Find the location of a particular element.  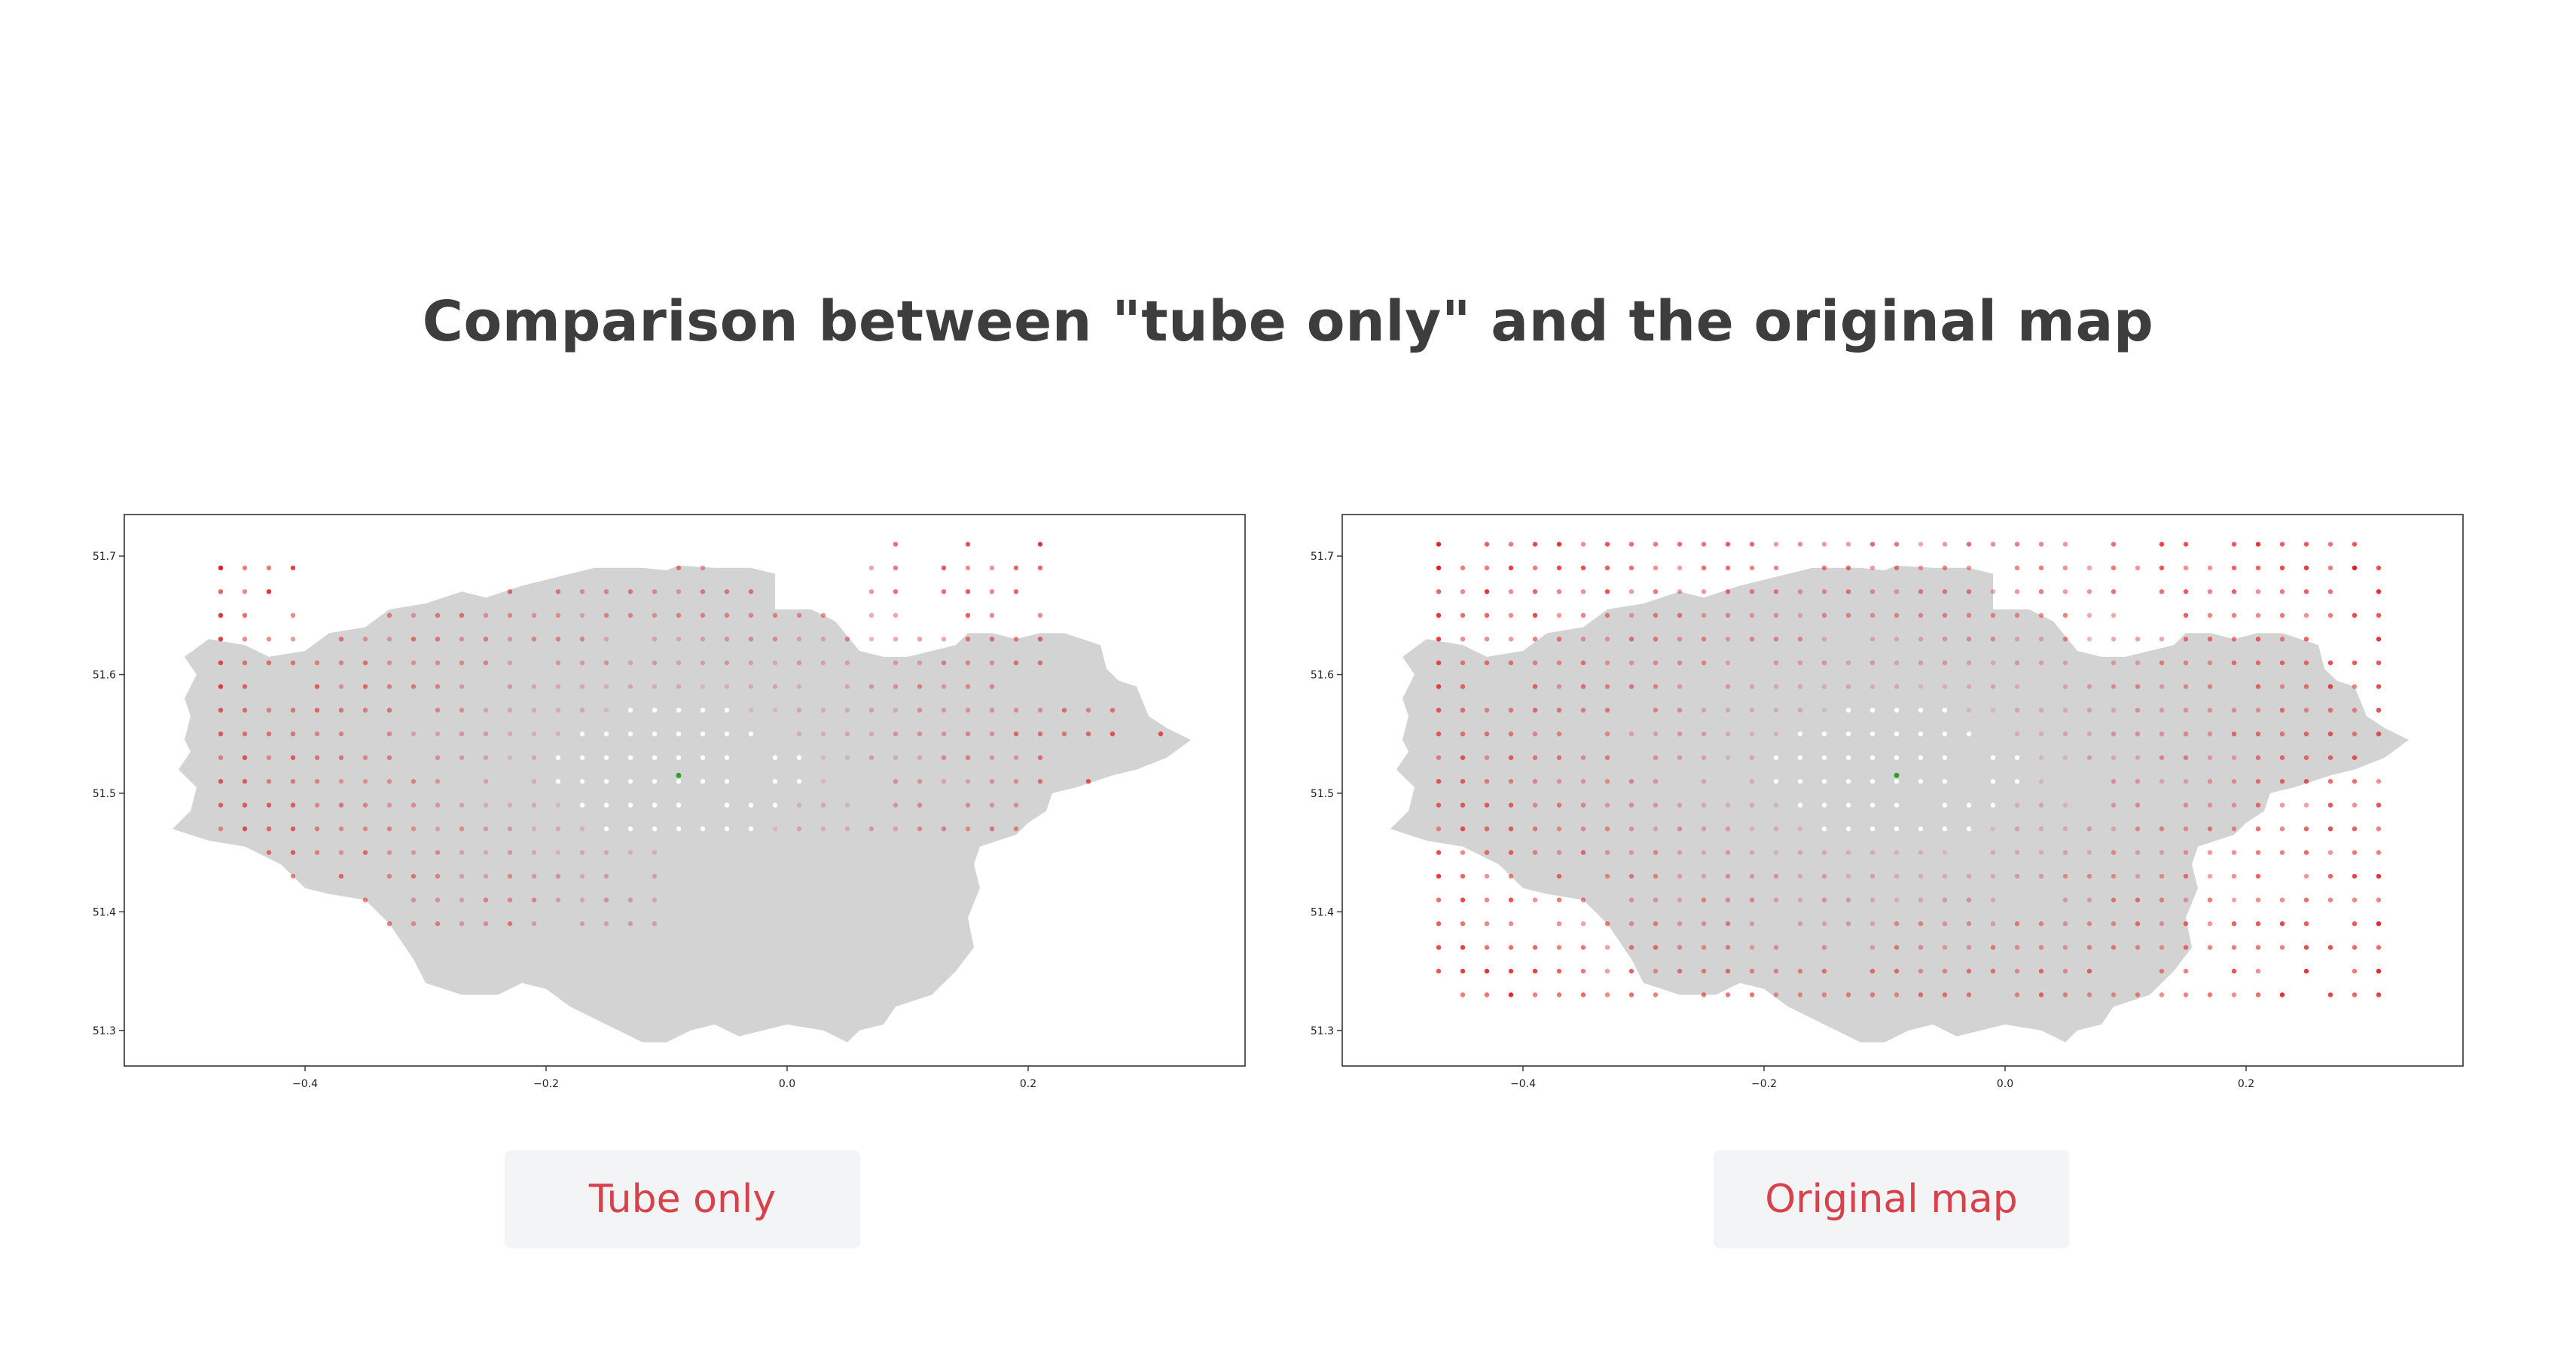

x-tick-label: −0.2 is located at coordinates (546, 1084).